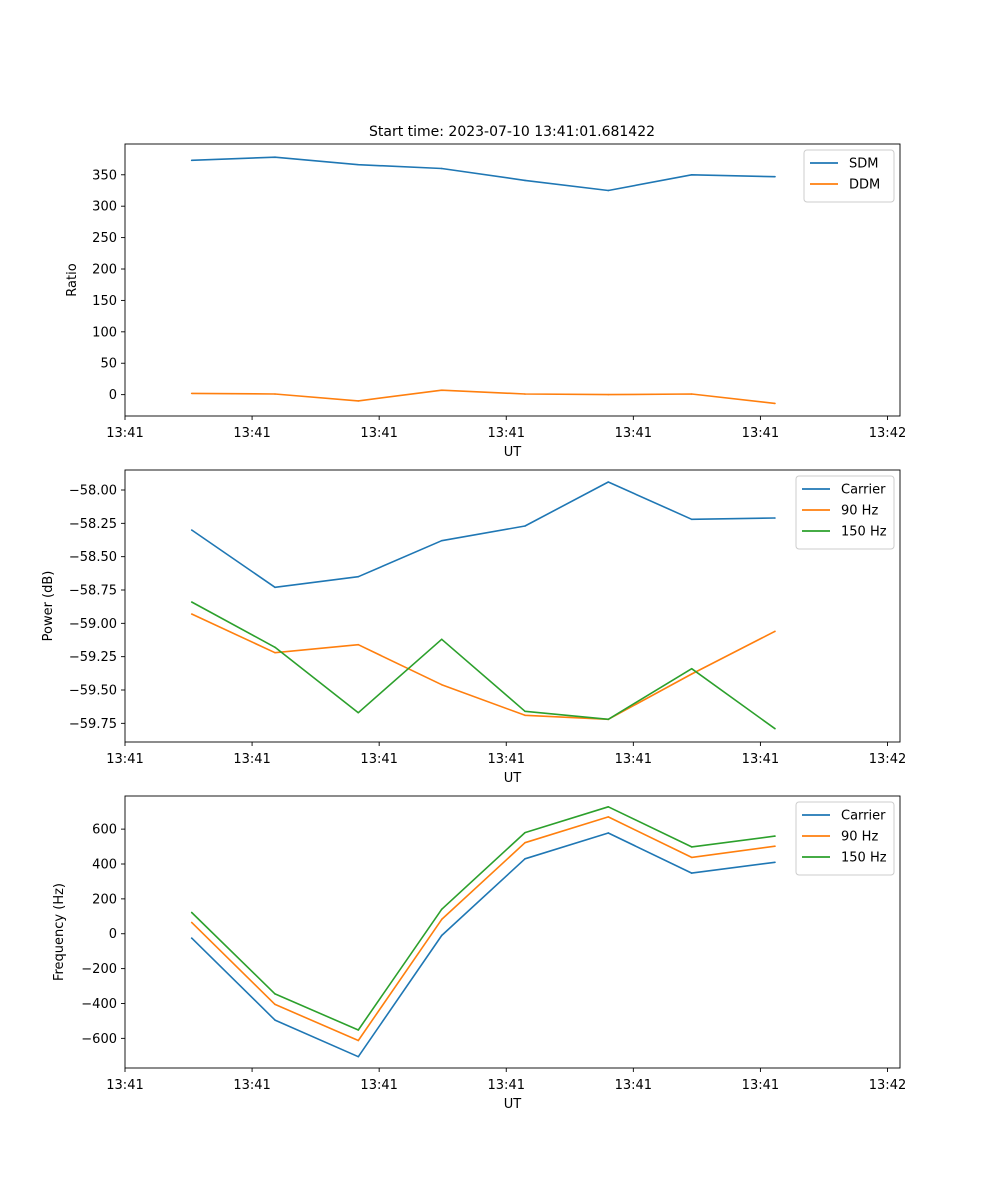 The width and height of the screenshot is (1000, 1200). What do you see at coordinates (113, 934) in the screenshot?
I see `y-tick-label: 0` at bounding box center [113, 934].